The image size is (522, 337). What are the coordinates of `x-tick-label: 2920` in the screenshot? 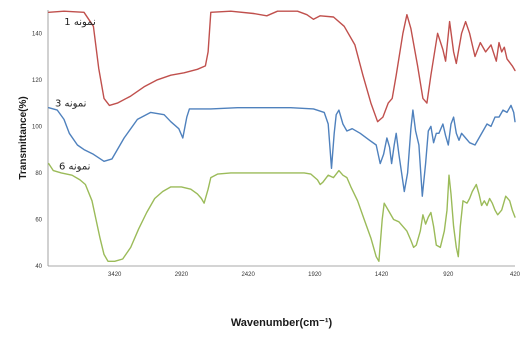 It's located at (182, 275).